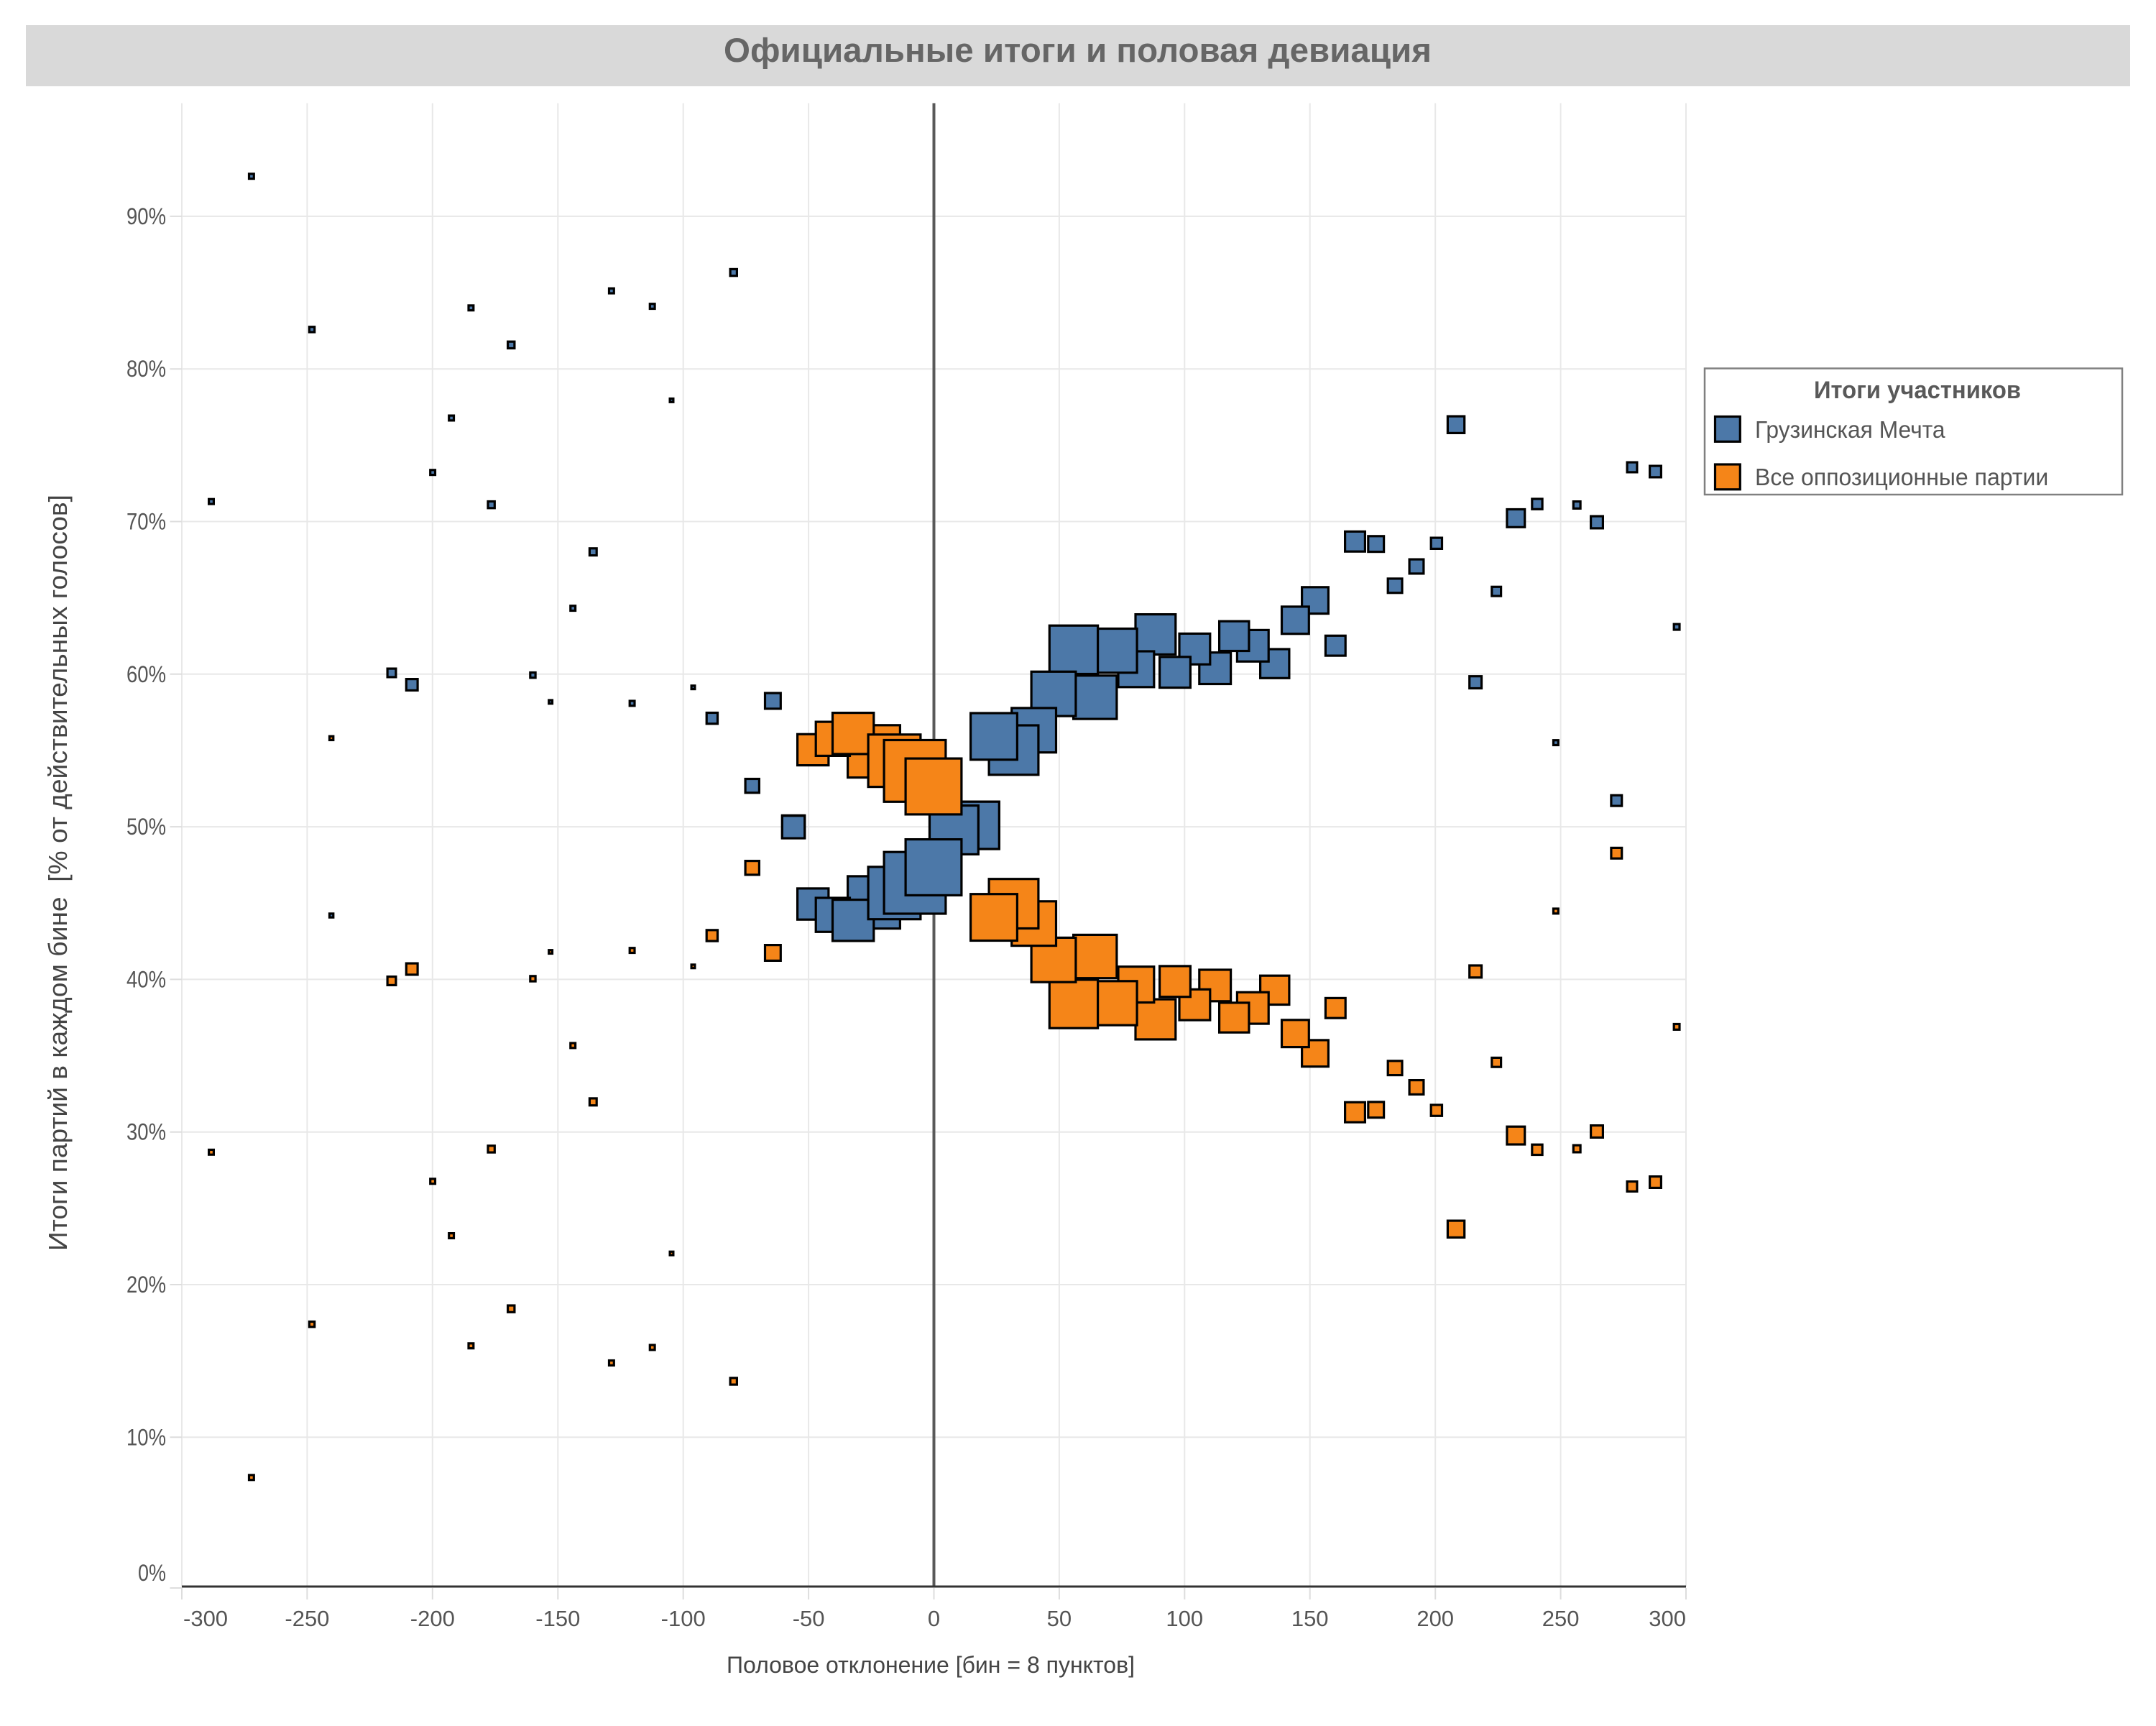  Describe the element at coordinates (146, 979) in the screenshot. I see `svg-text: 40%` at that location.